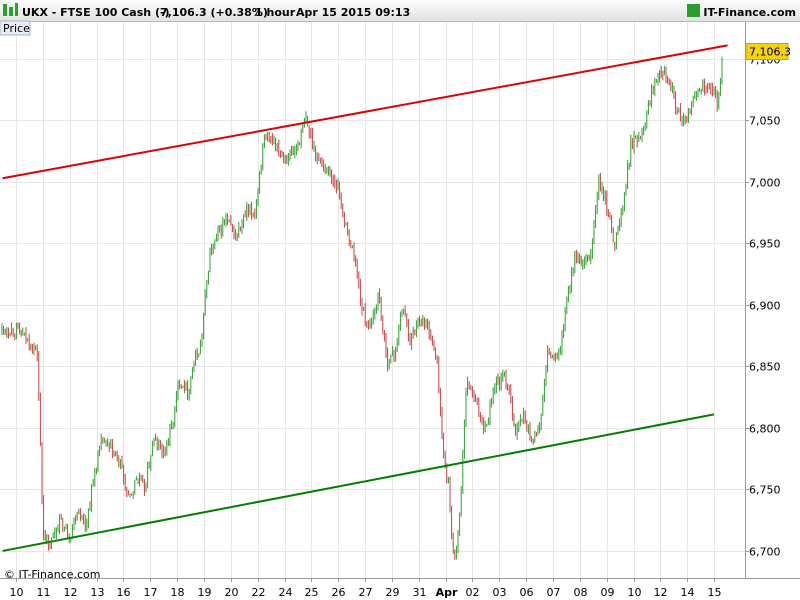 Image resolution: width=800 pixels, height=600 pixels. I want to click on price-tick-label: 6,900, so click(765, 306).